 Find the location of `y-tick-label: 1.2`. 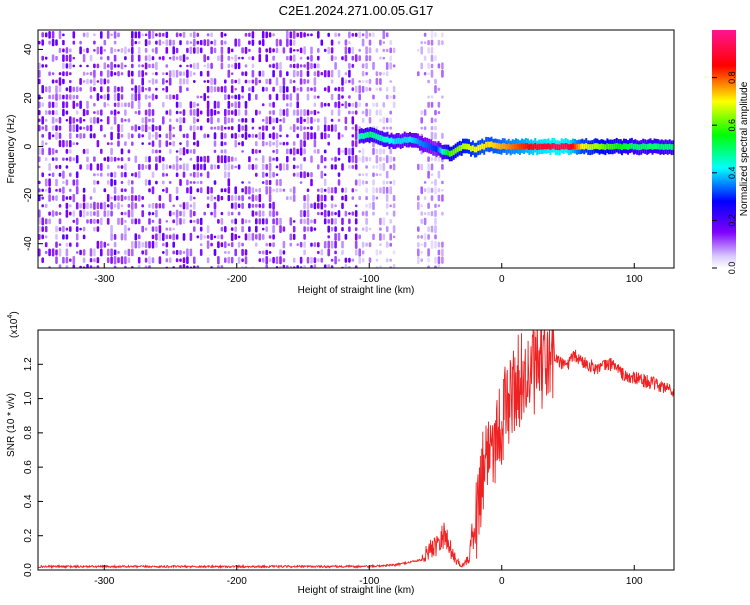

y-tick-label: 1.2 is located at coordinates (28, 364).